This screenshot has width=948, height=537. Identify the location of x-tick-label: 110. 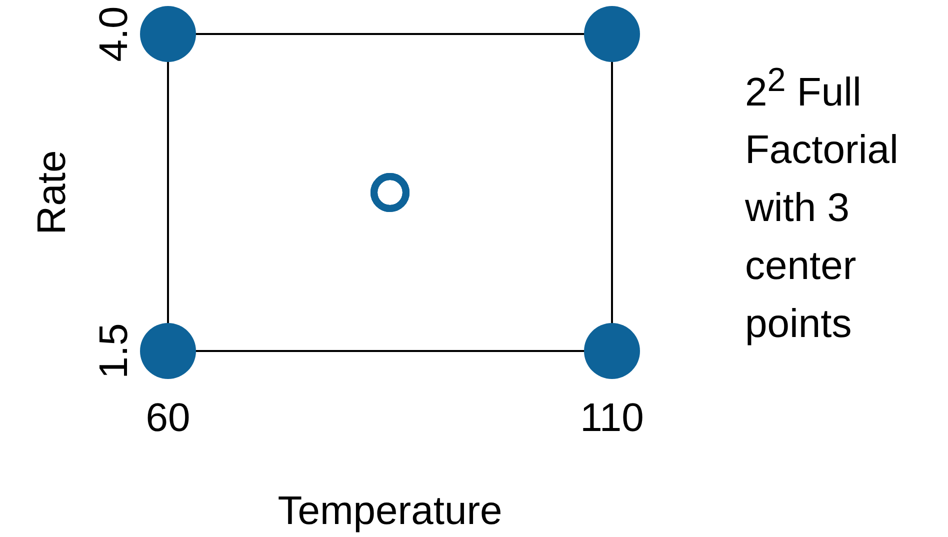
(612, 418).